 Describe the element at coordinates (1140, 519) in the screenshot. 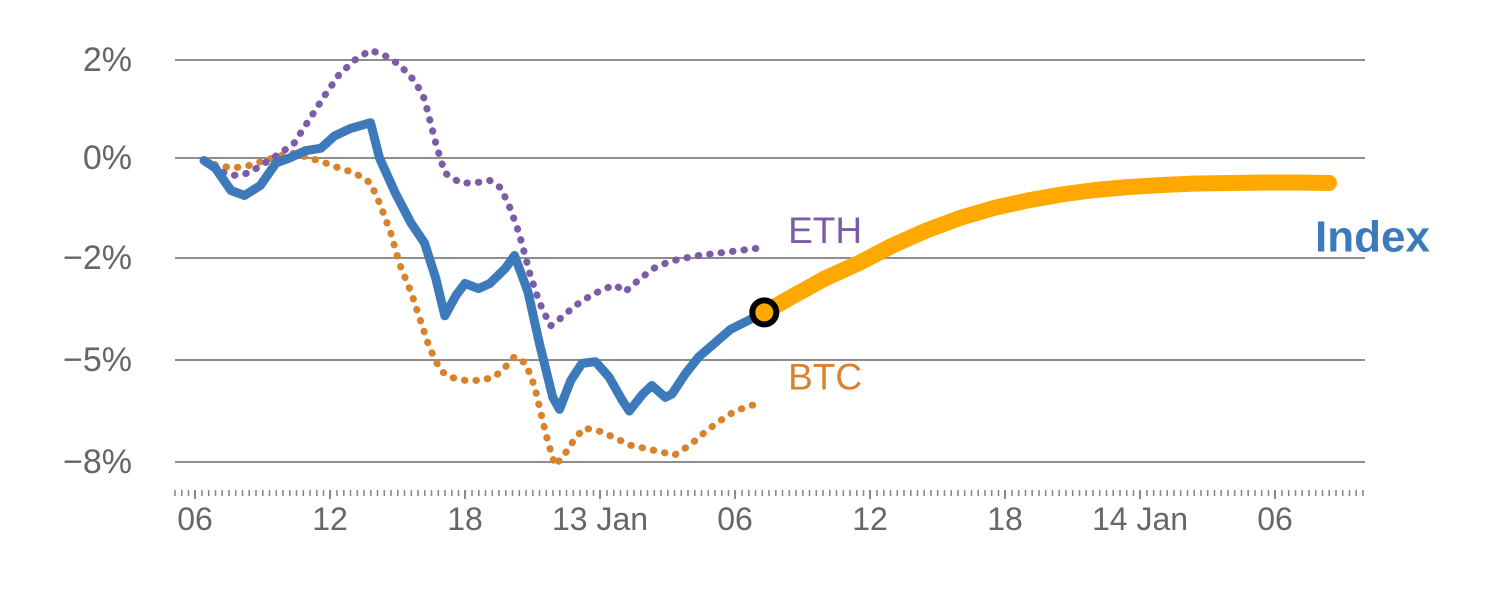

I see `x-tick-label: 14 Jan` at that location.